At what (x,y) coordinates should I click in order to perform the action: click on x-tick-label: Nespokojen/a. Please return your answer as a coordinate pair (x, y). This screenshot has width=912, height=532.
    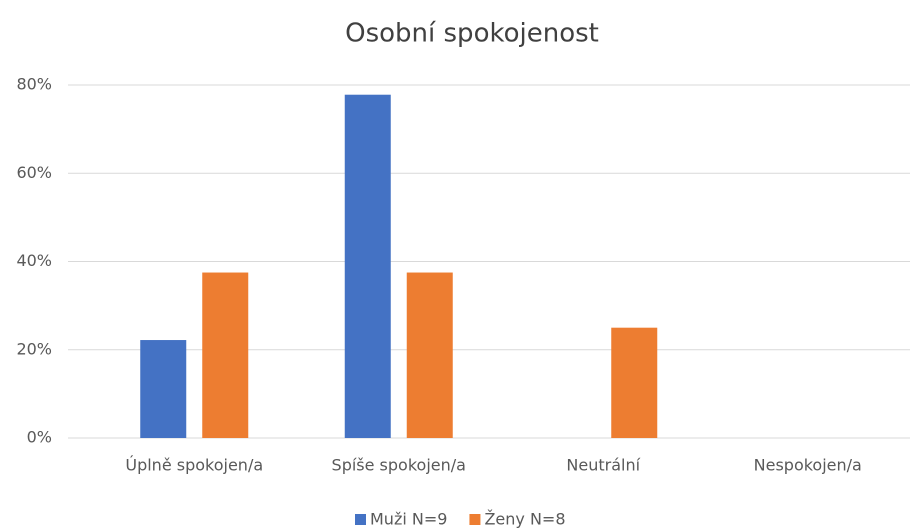
    Looking at the image, I should click on (808, 465).